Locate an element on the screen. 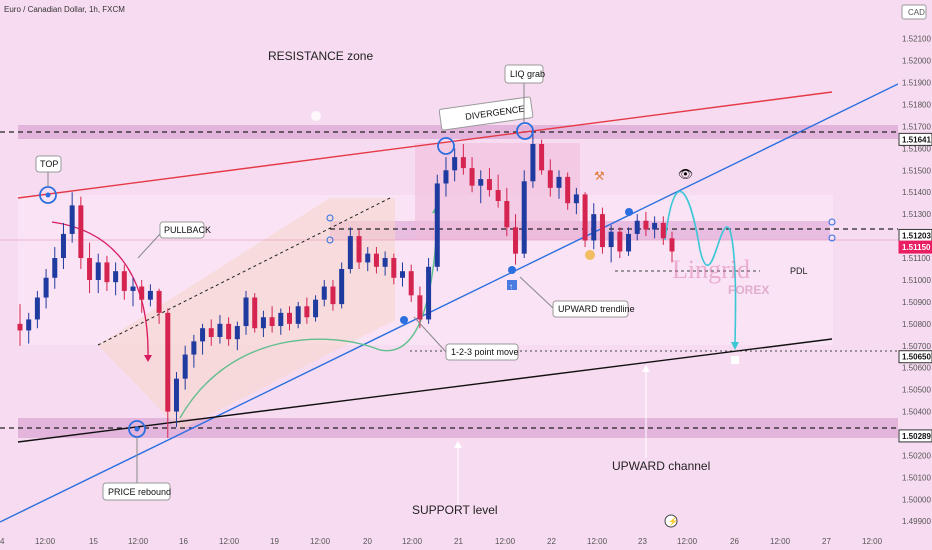 The width and height of the screenshot is (932, 550). watermark-brand: Lingrid is located at coordinates (711, 269).